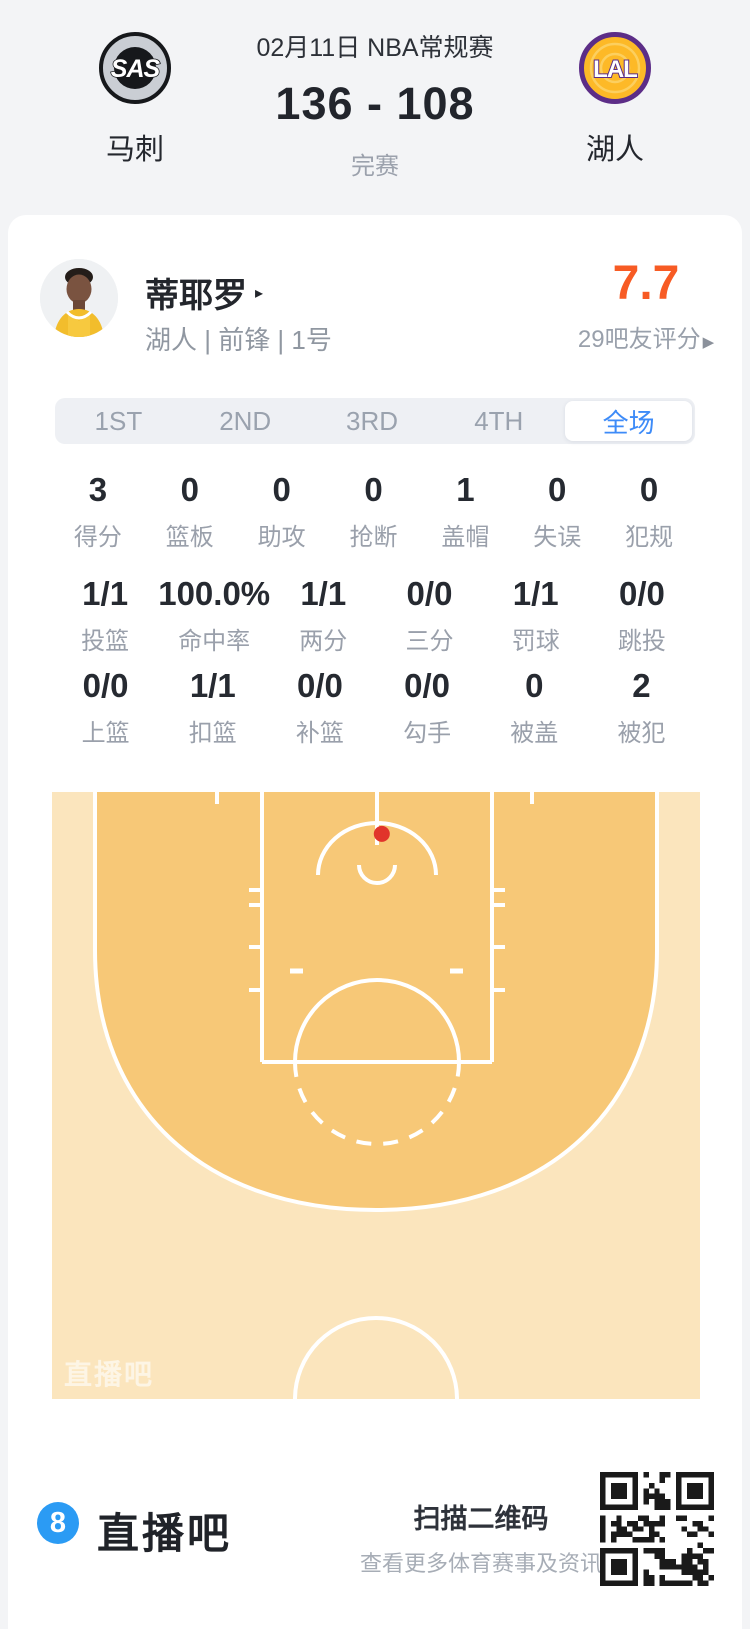 The image size is (750, 1629). I want to click on score-header: 02月11日 NBA常规赛 136 - 108 完赛, so click(375, 104).